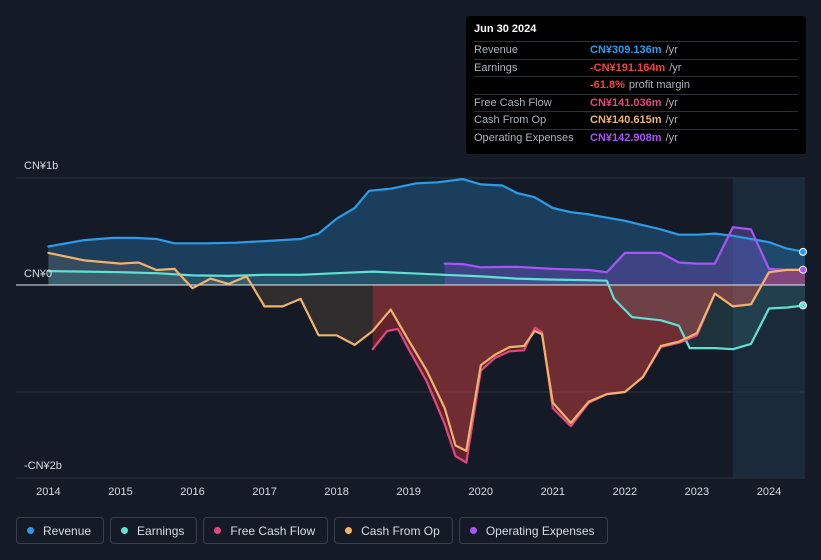 The height and width of the screenshot is (560, 821). Describe the element at coordinates (626, 102) in the screenshot. I see `tooltip-row-value: CN¥141.036m` at that location.